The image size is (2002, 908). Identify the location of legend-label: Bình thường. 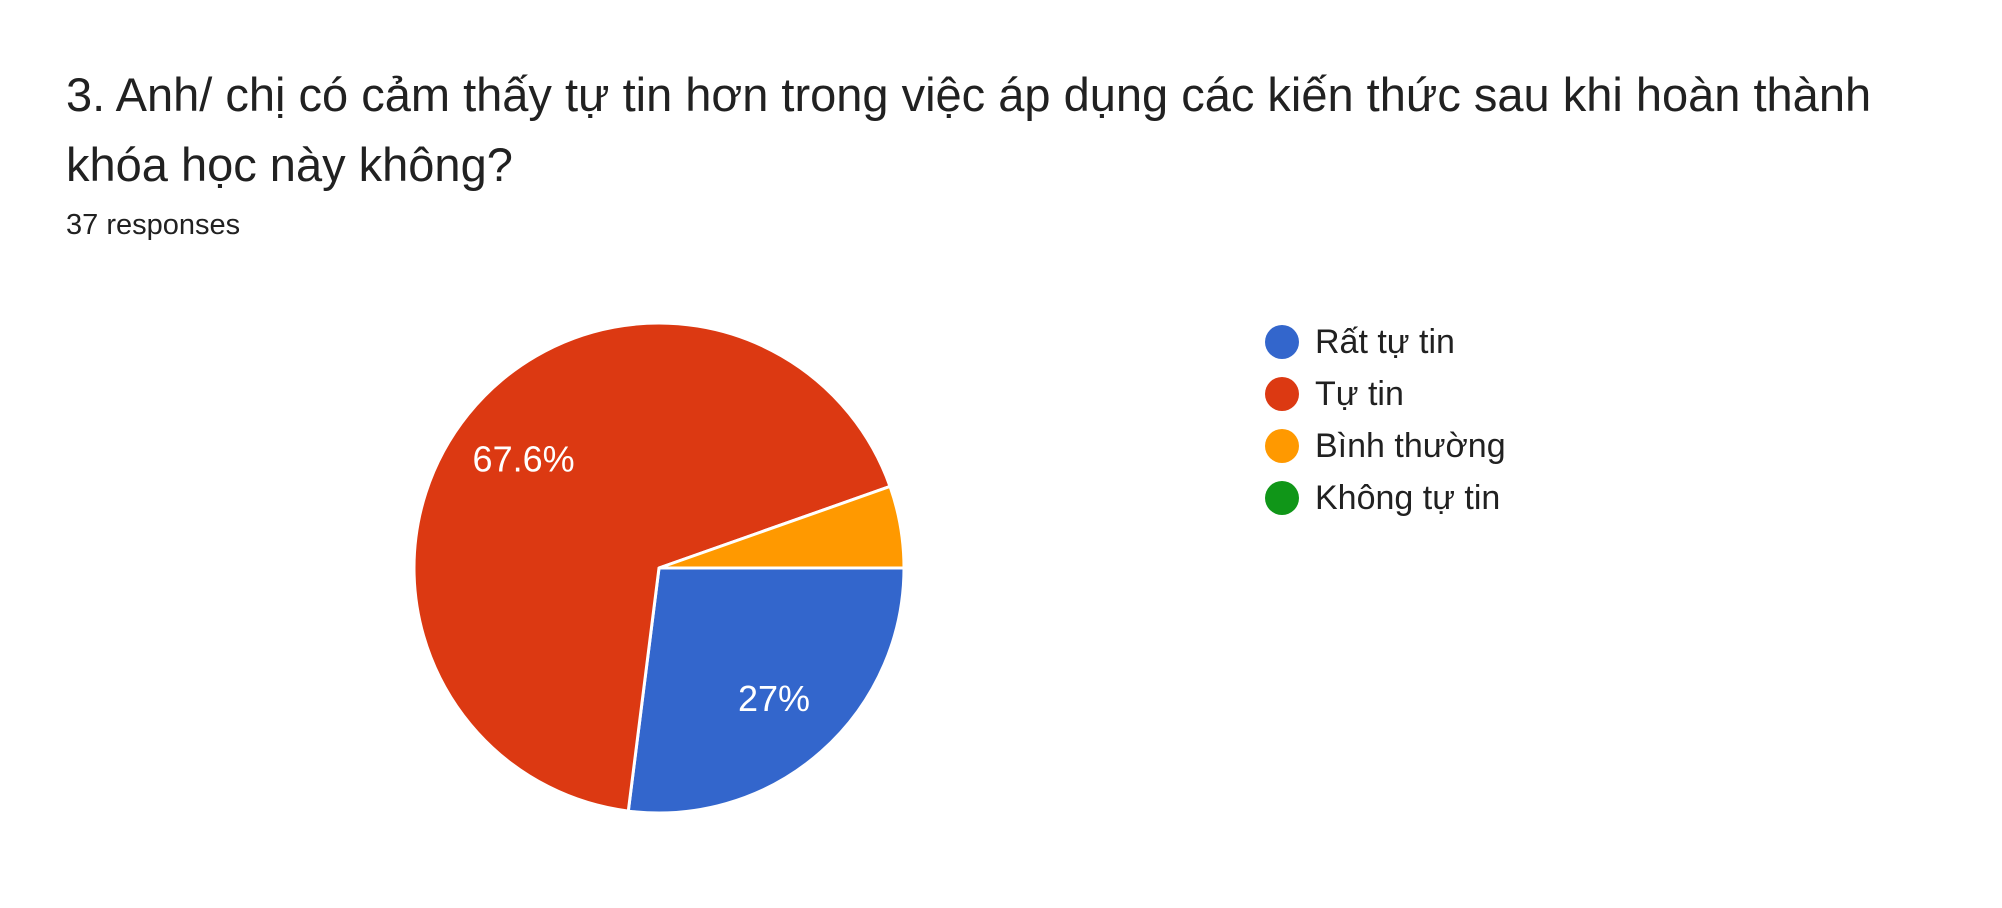
(1410, 445).